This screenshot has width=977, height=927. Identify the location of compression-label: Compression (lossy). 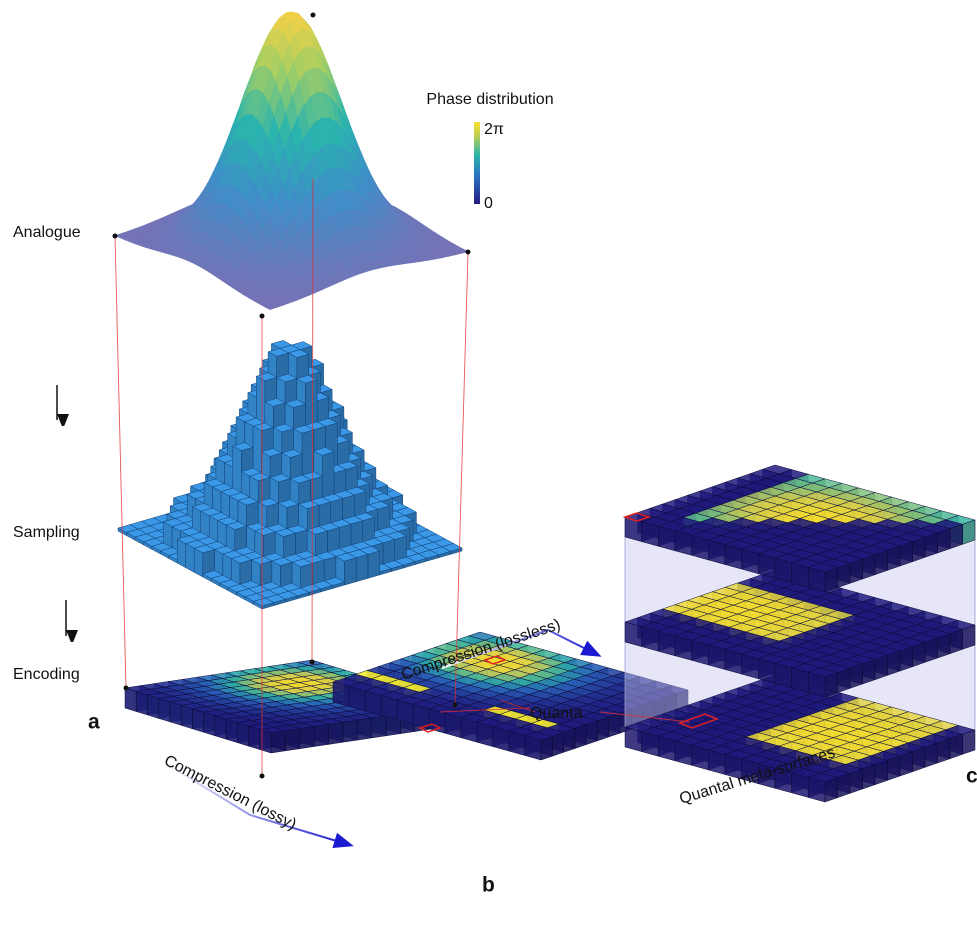
(230, 792).